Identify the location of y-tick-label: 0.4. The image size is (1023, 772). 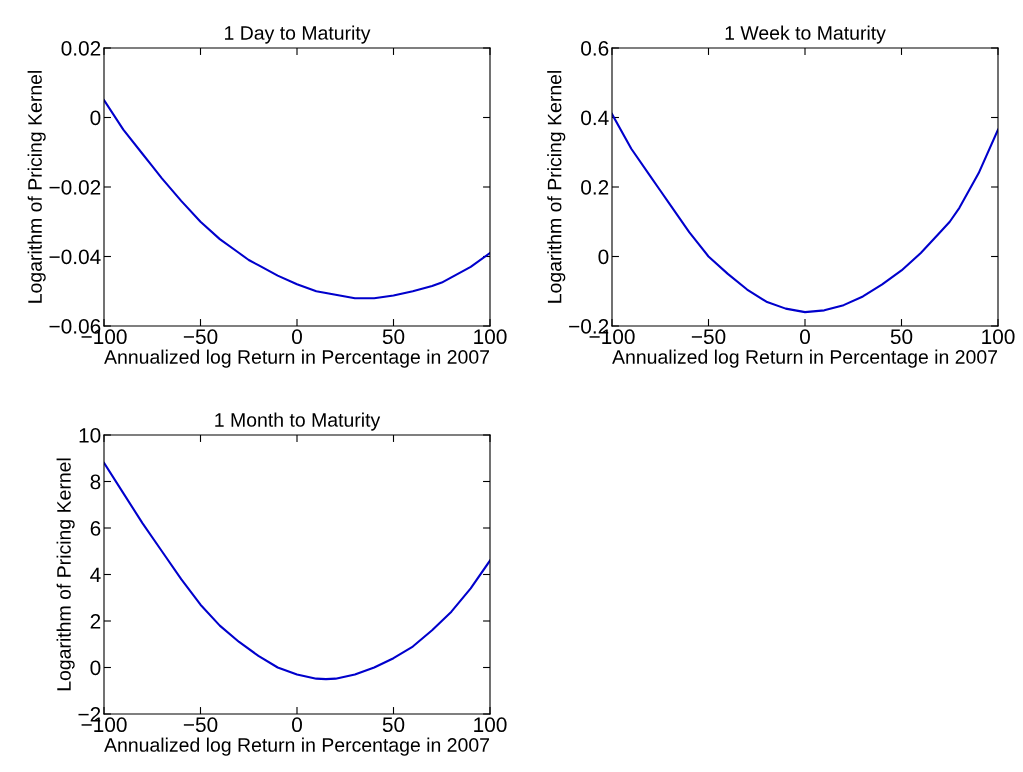
(595, 118).